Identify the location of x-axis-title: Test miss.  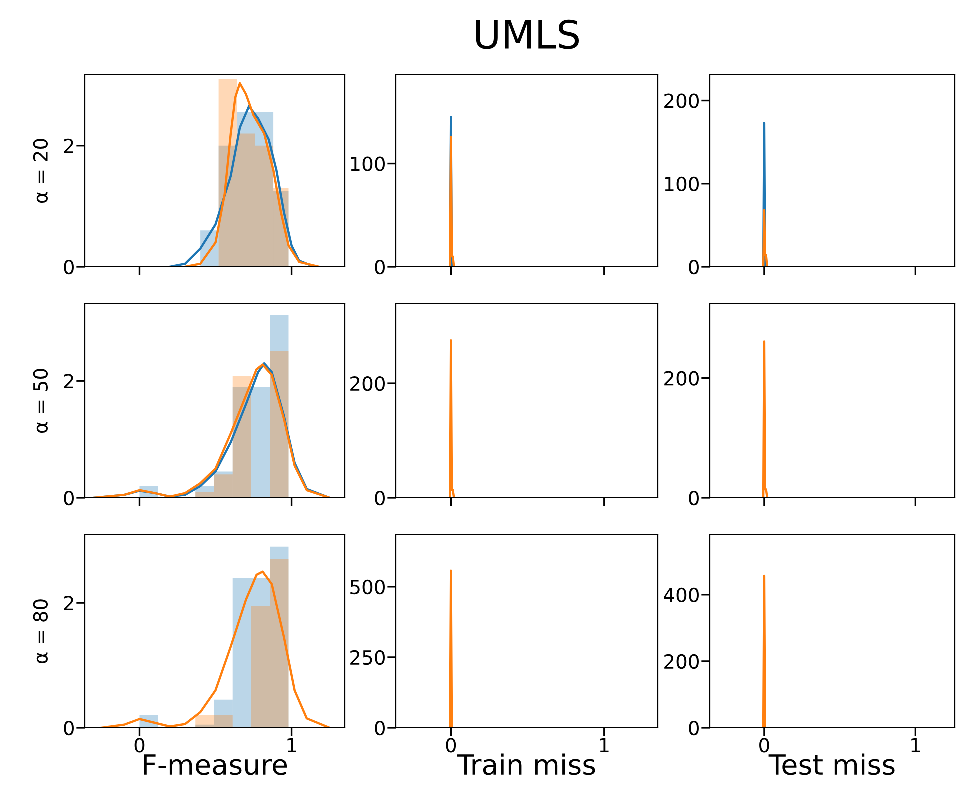
(831, 765).